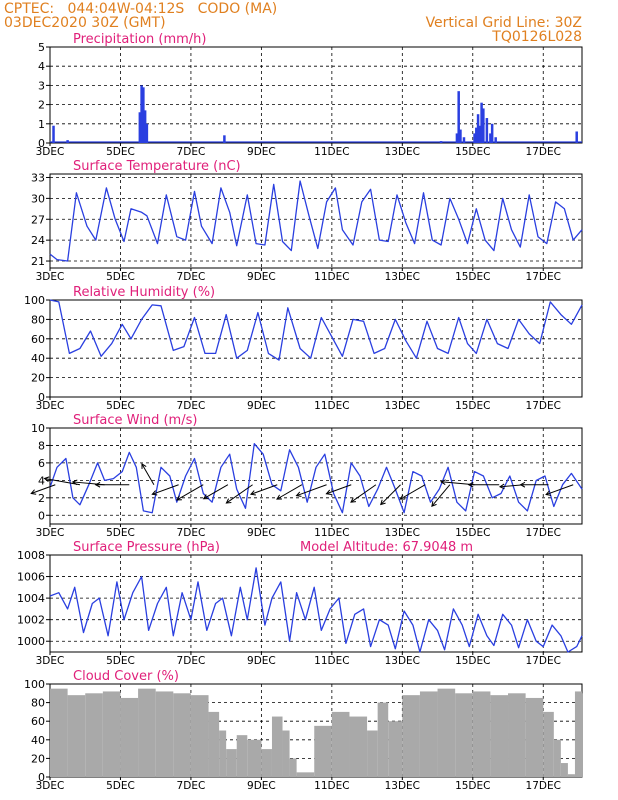 The height and width of the screenshot is (800, 618). What do you see at coordinates (50, 533) in the screenshot?
I see `wind-xtick-label: 3DEC` at bounding box center [50, 533].